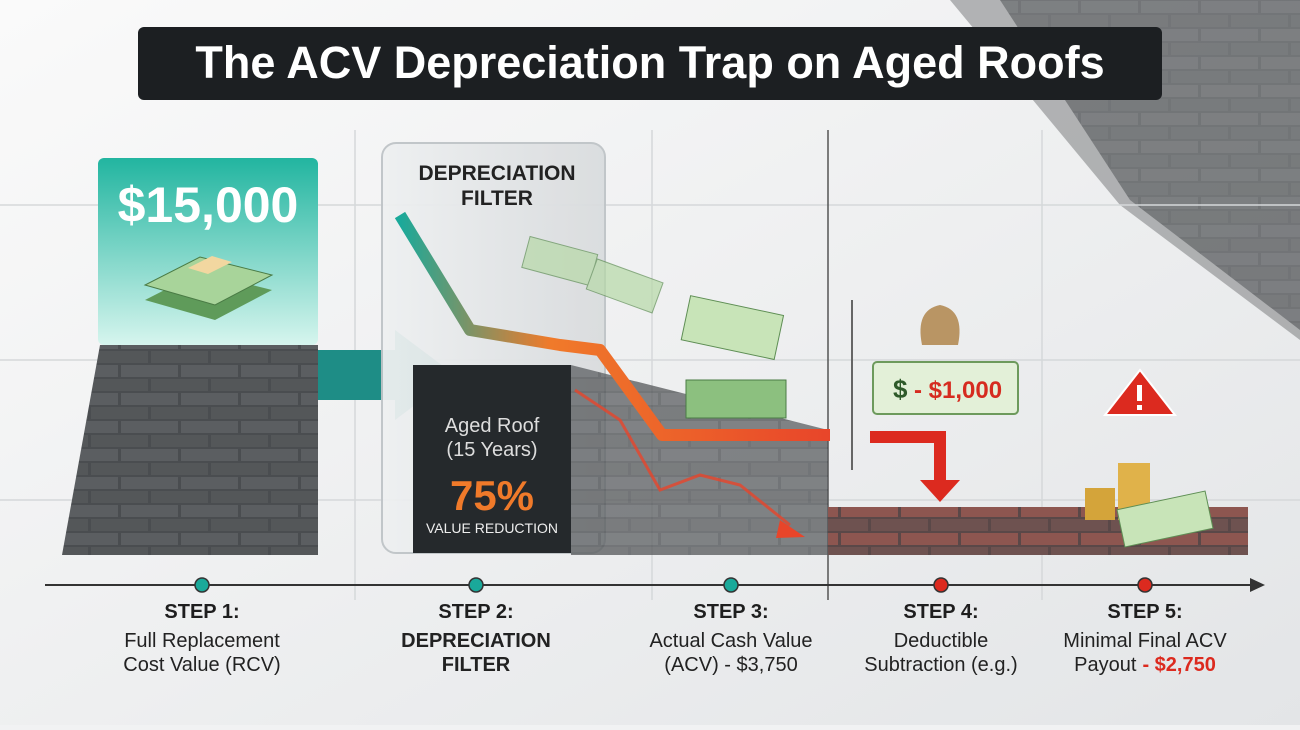  I want to click on filter-title: DEPRECIATION, so click(496, 173).